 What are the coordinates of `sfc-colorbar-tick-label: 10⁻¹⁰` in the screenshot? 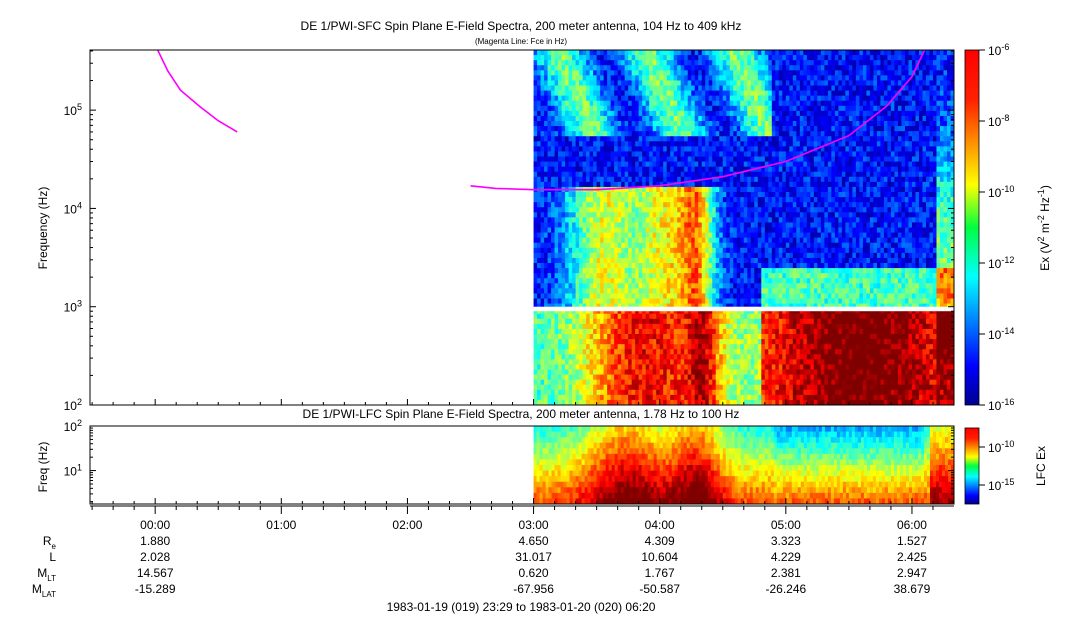 It's located at (1001, 192).